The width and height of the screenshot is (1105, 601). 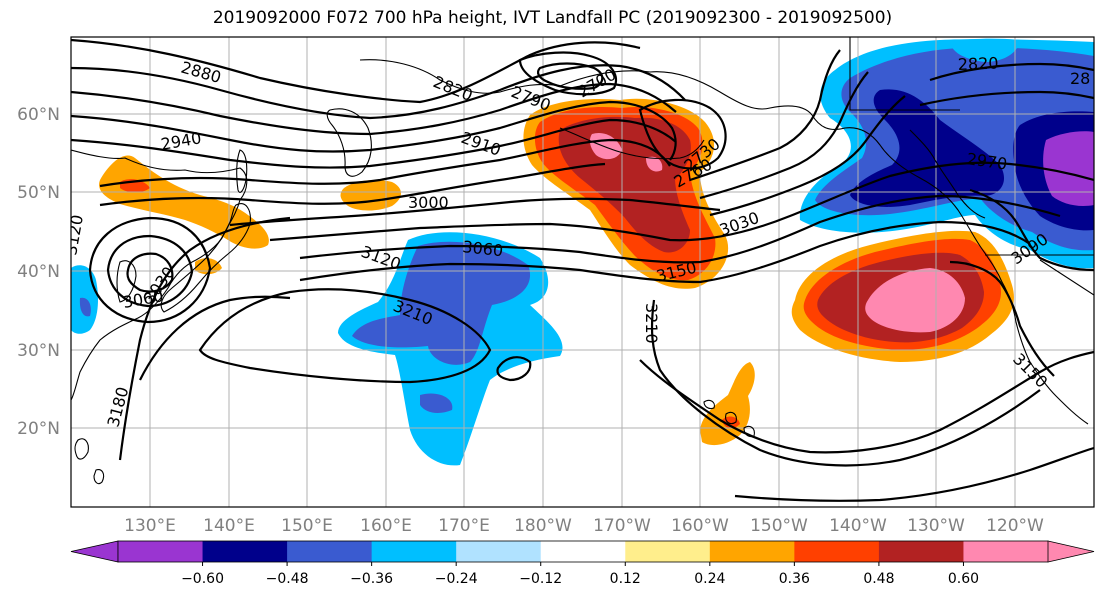 What do you see at coordinates (287, 579) in the screenshot?
I see `colorbar-tick-label: −0.48` at bounding box center [287, 579].